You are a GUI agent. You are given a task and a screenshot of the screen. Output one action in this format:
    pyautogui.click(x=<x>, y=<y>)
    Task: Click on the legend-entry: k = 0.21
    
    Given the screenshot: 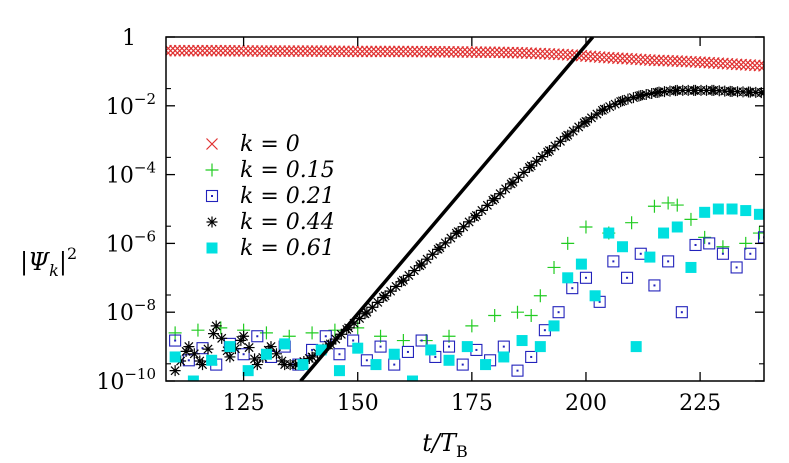 What is the action you would take?
    pyautogui.click(x=270, y=196)
    